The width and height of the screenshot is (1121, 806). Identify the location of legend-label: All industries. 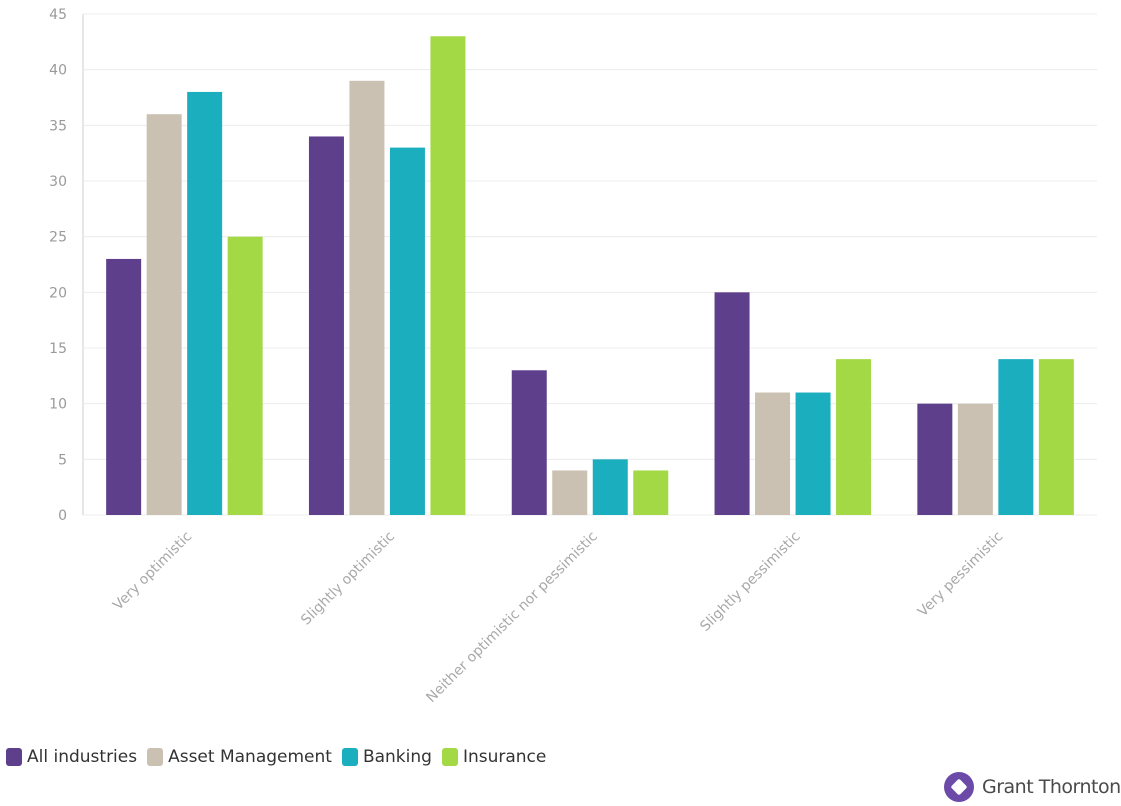
(82, 757).